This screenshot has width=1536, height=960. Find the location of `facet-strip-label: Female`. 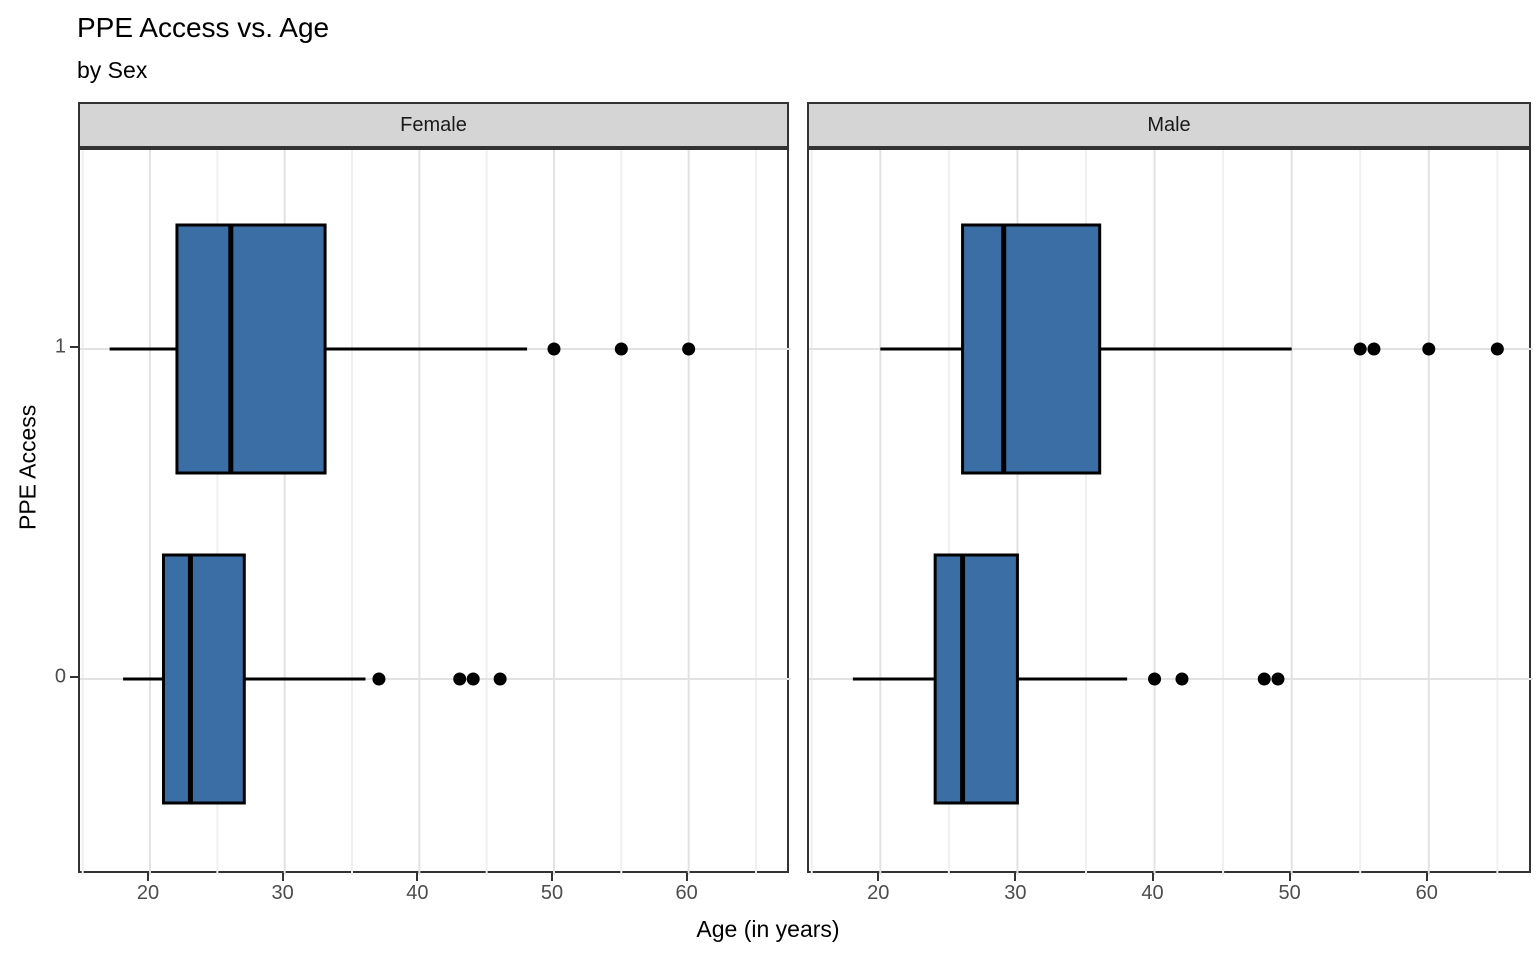

facet-strip-label: Female is located at coordinates (433, 124).